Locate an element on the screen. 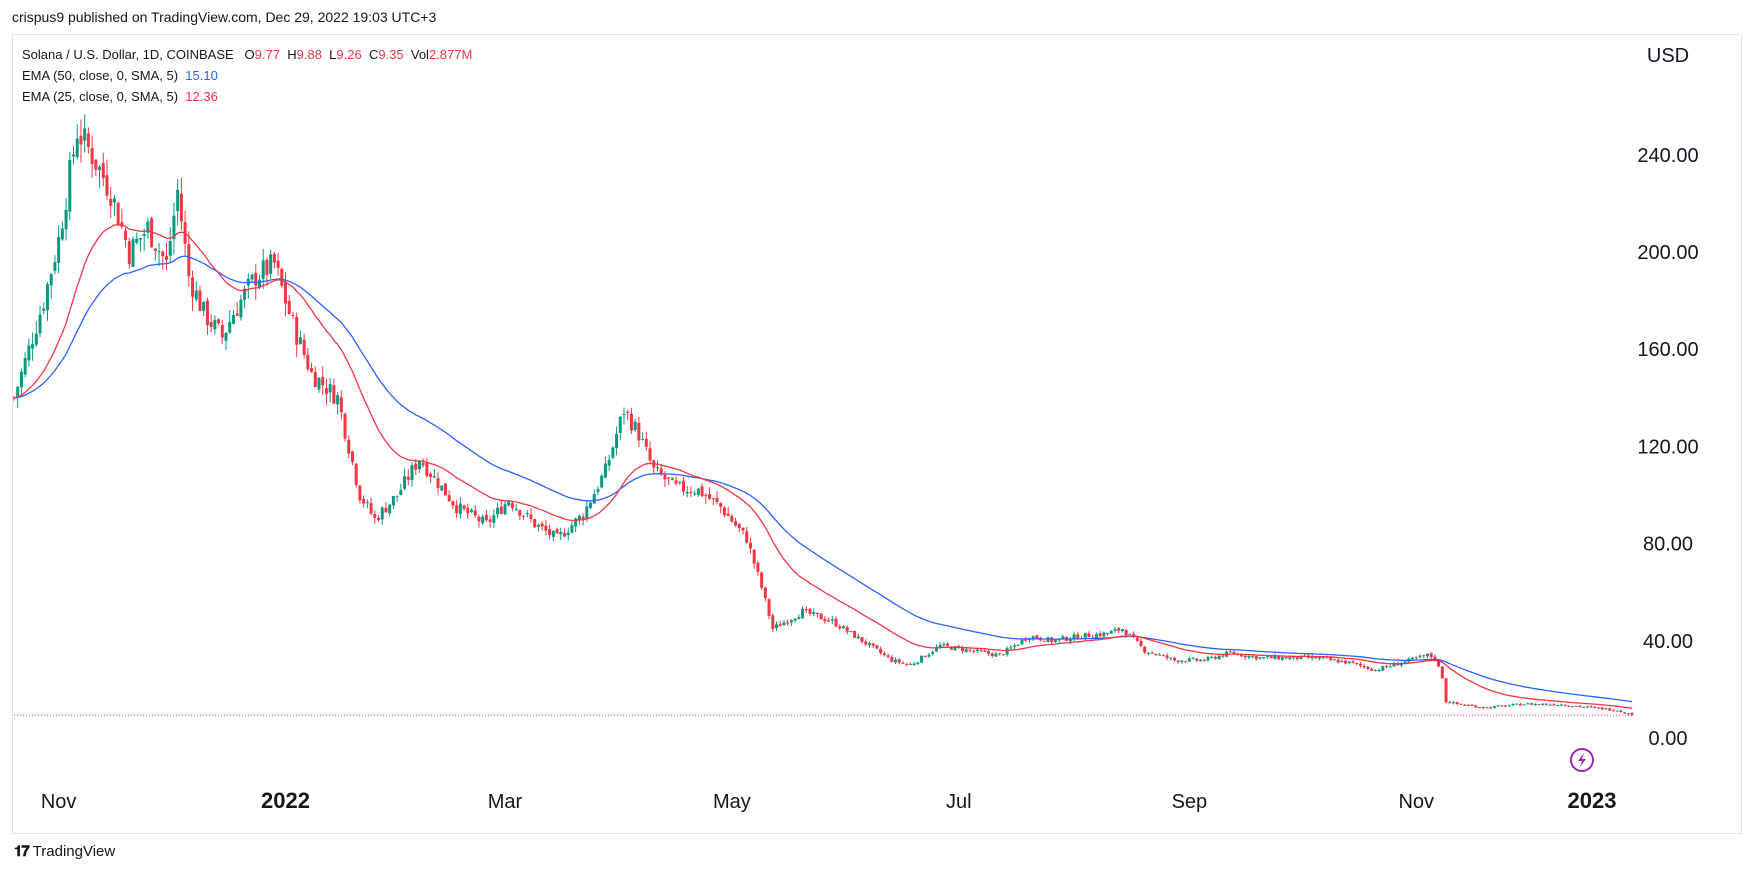 Image resolution: width=1756 pixels, height=876 pixels. time-tick-label: May is located at coordinates (732, 802).